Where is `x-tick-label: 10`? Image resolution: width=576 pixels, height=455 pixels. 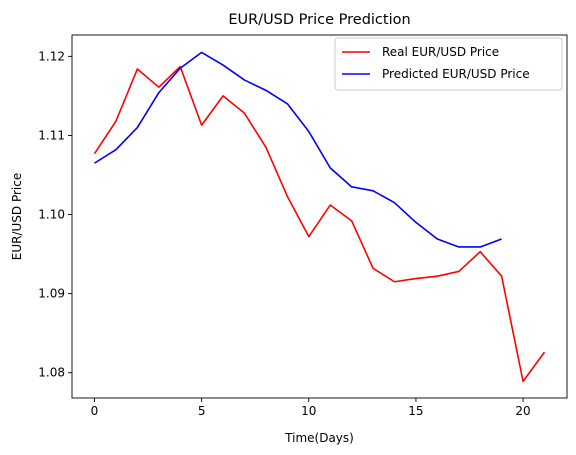
x-tick-label: 10 is located at coordinates (308, 411).